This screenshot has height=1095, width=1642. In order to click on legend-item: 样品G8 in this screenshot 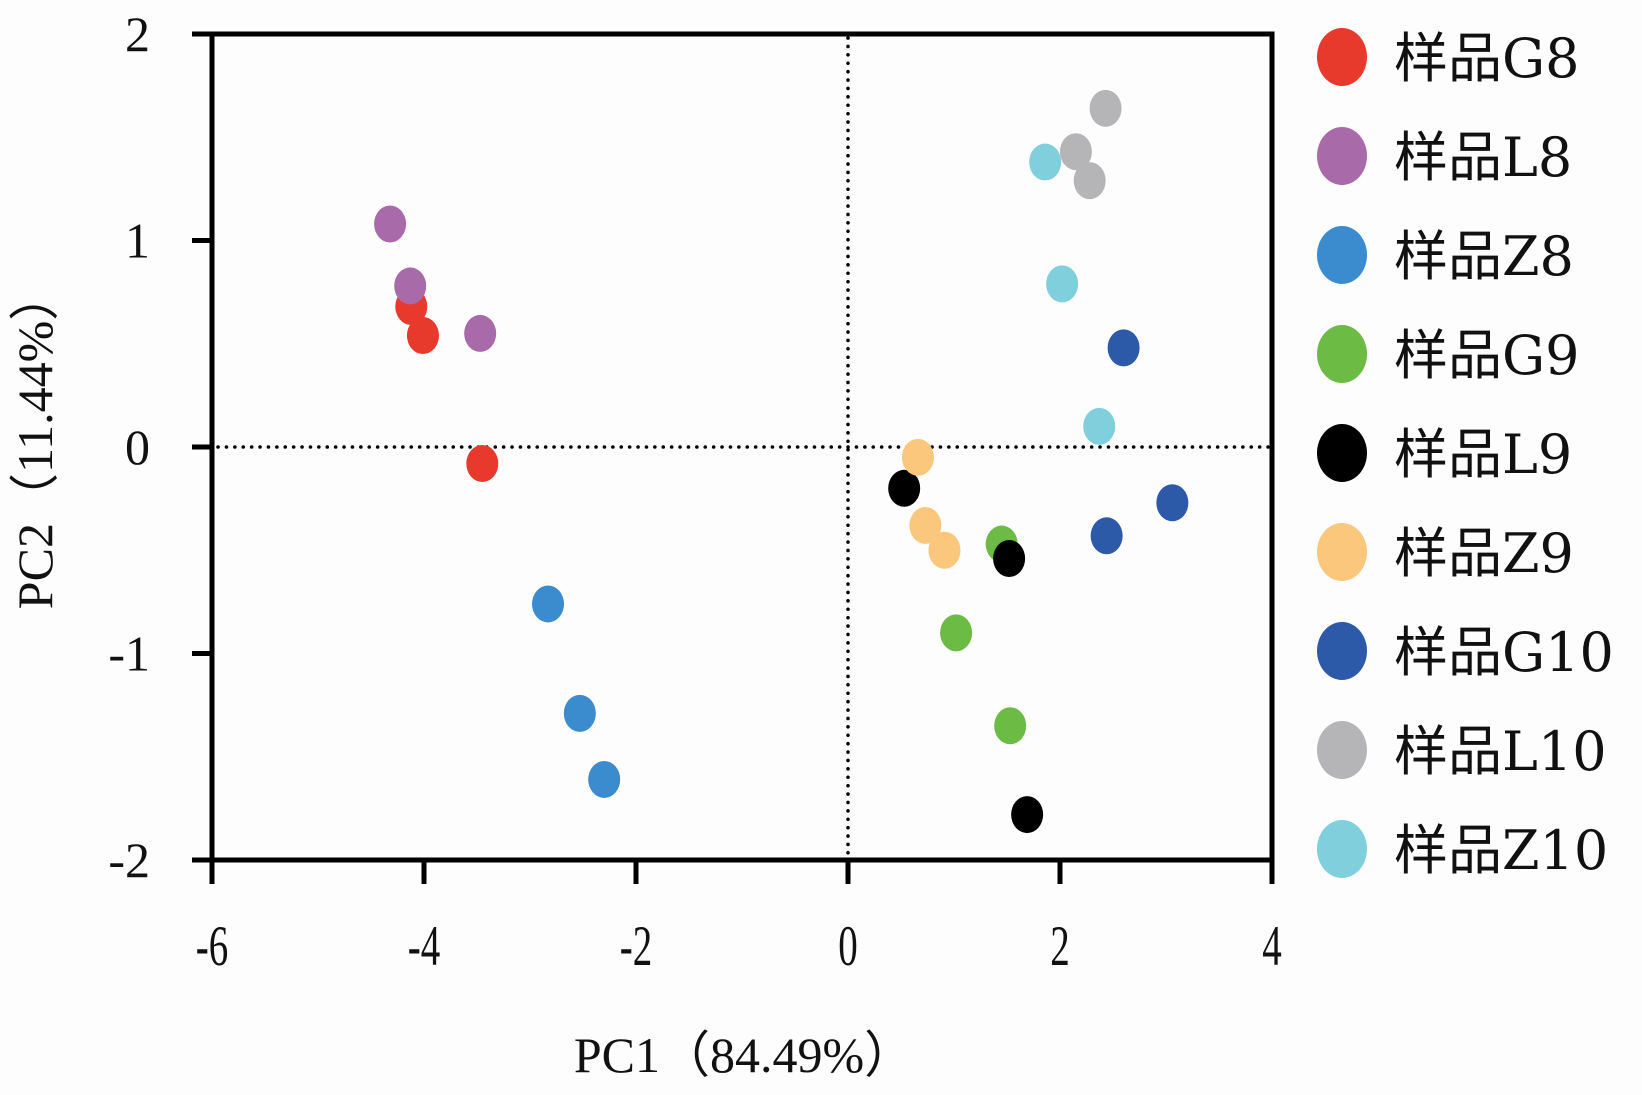, I will do `click(1448, 58)`.